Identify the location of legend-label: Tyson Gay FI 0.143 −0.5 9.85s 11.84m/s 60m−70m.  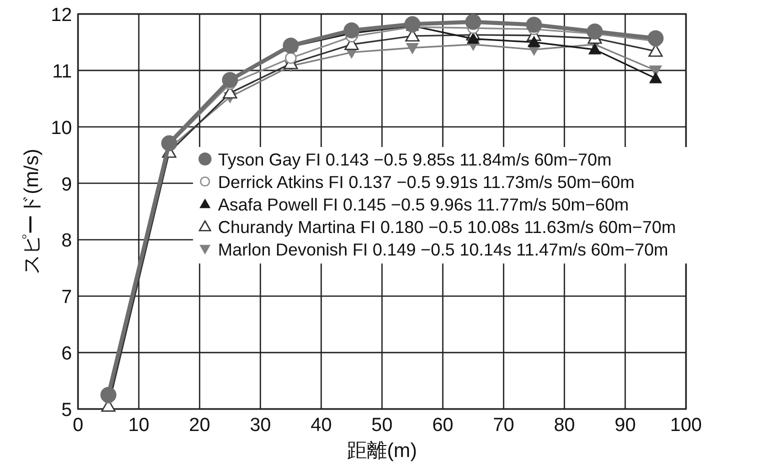
(415, 160).